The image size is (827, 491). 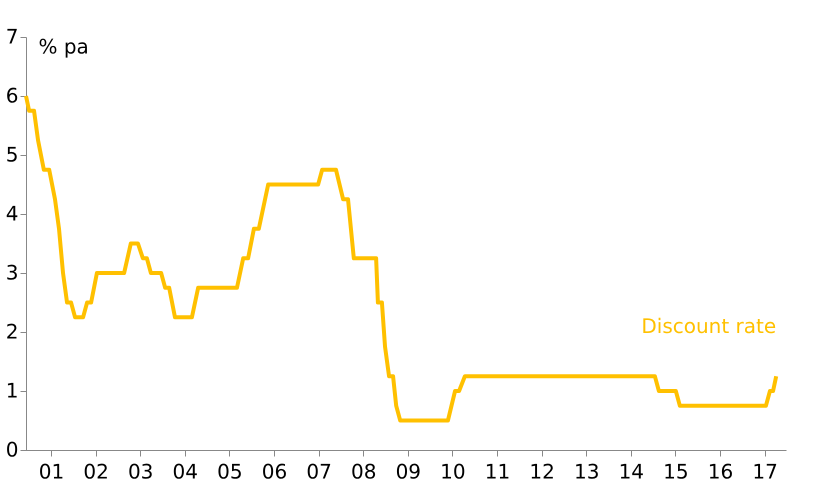 I want to click on y-tick-label: 7, so click(x=12, y=36).